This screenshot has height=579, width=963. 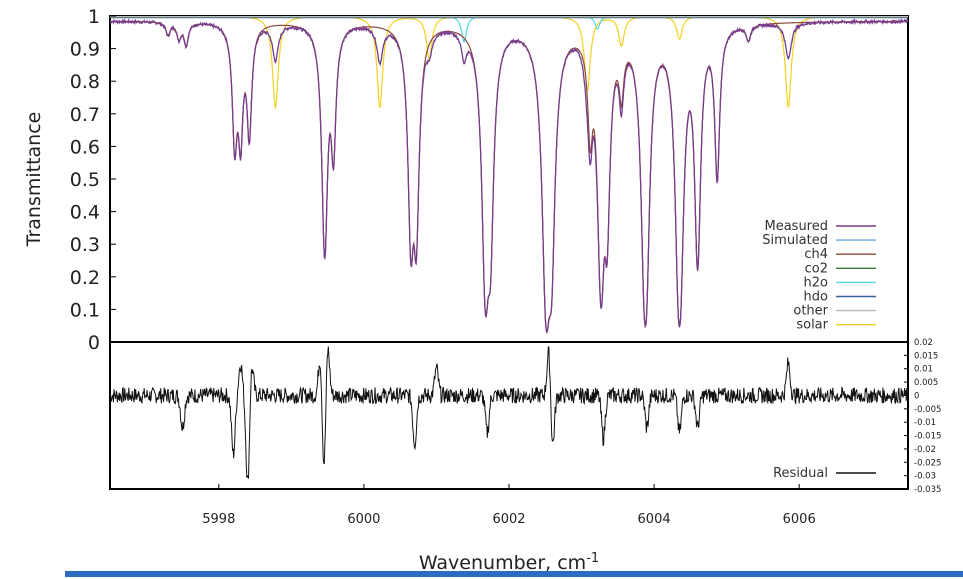 What do you see at coordinates (812, 325) in the screenshot?
I see `legend-label: solar` at bounding box center [812, 325].